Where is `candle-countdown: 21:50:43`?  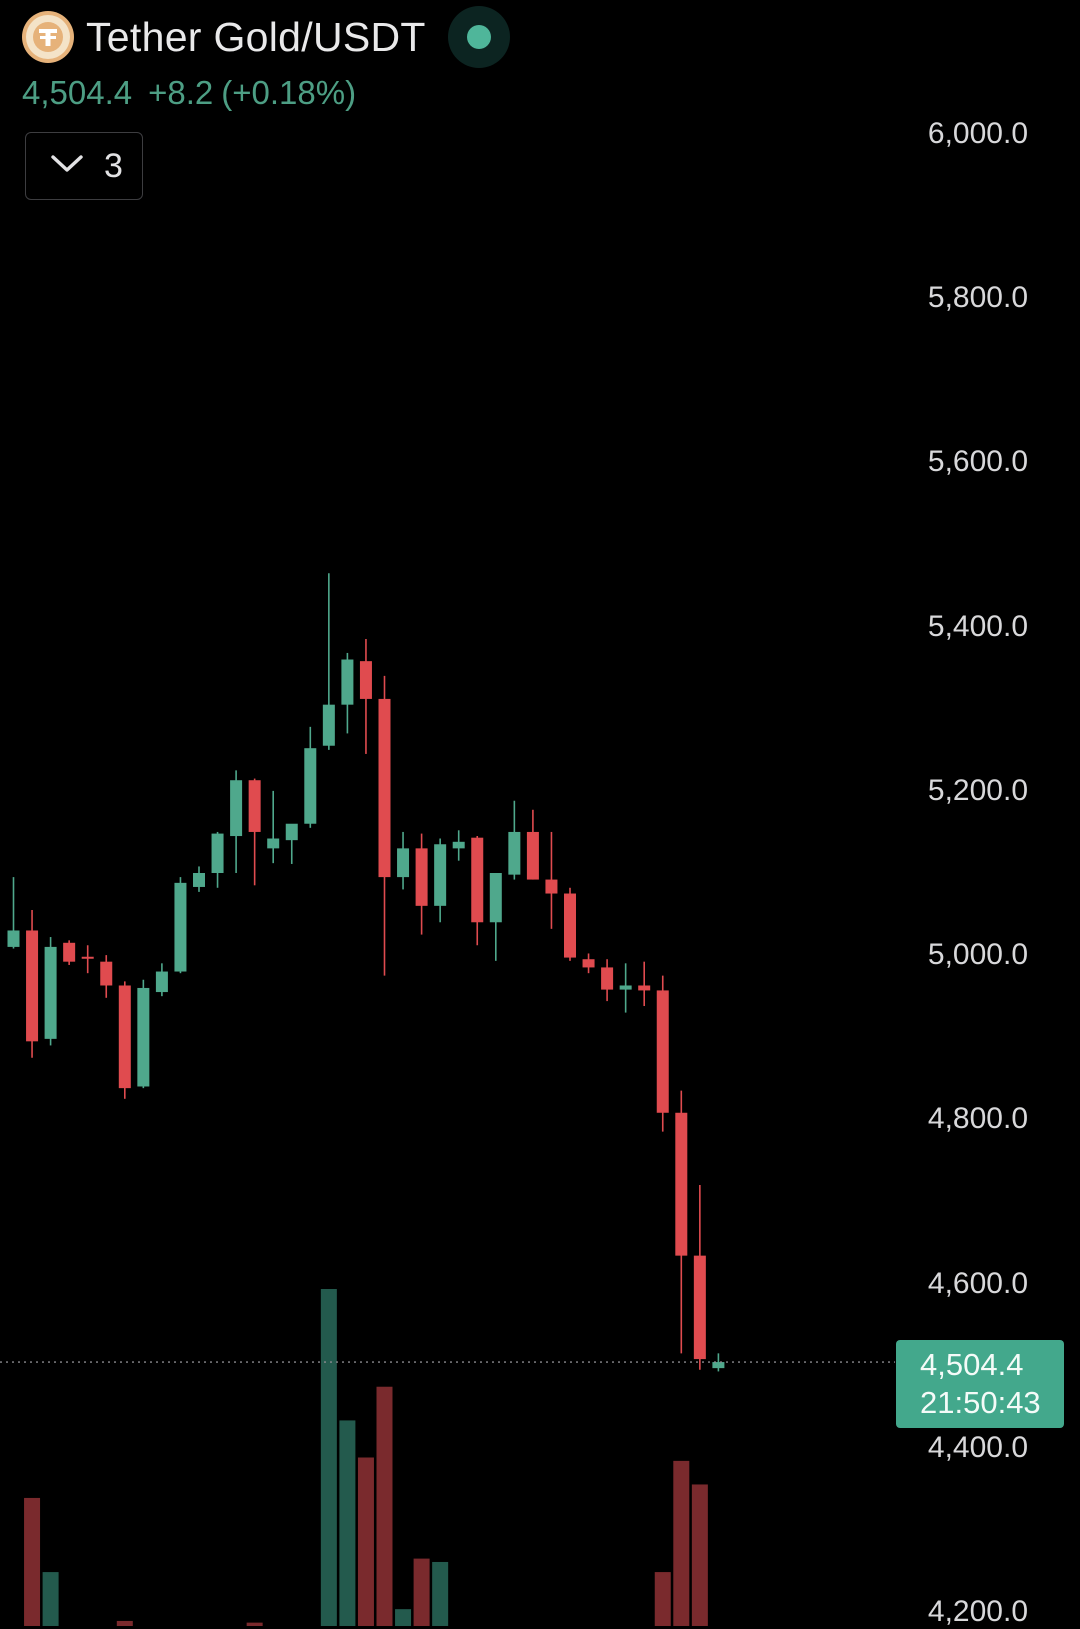 candle-countdown: 21:50:43 is located at coordinates (980, 1402).